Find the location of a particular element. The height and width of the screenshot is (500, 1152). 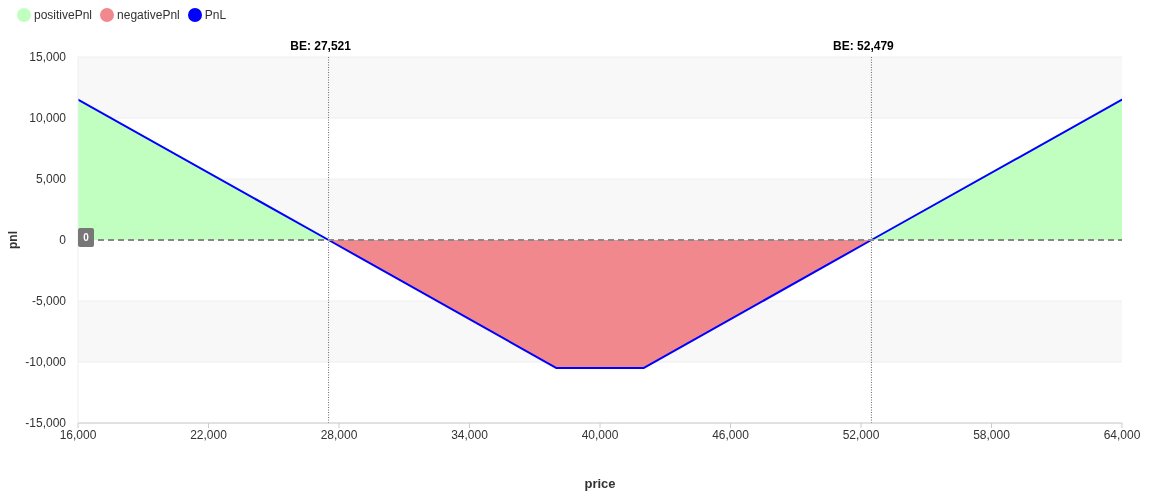

x-tick-label: 34,000 is located at coordinates (470, 434).